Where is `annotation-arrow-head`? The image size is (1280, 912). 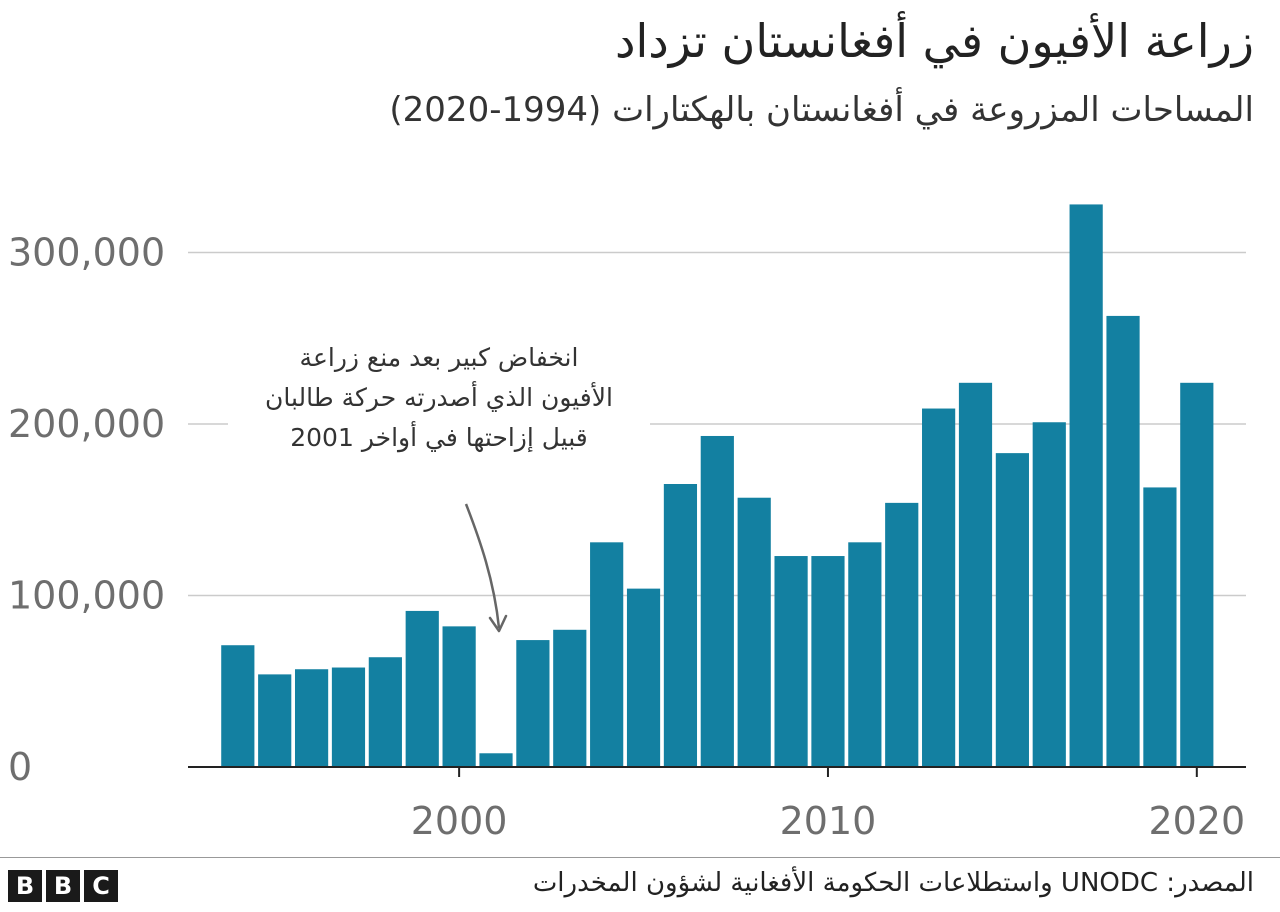 annotation-arrow-head is located at coordinates (498, 623).